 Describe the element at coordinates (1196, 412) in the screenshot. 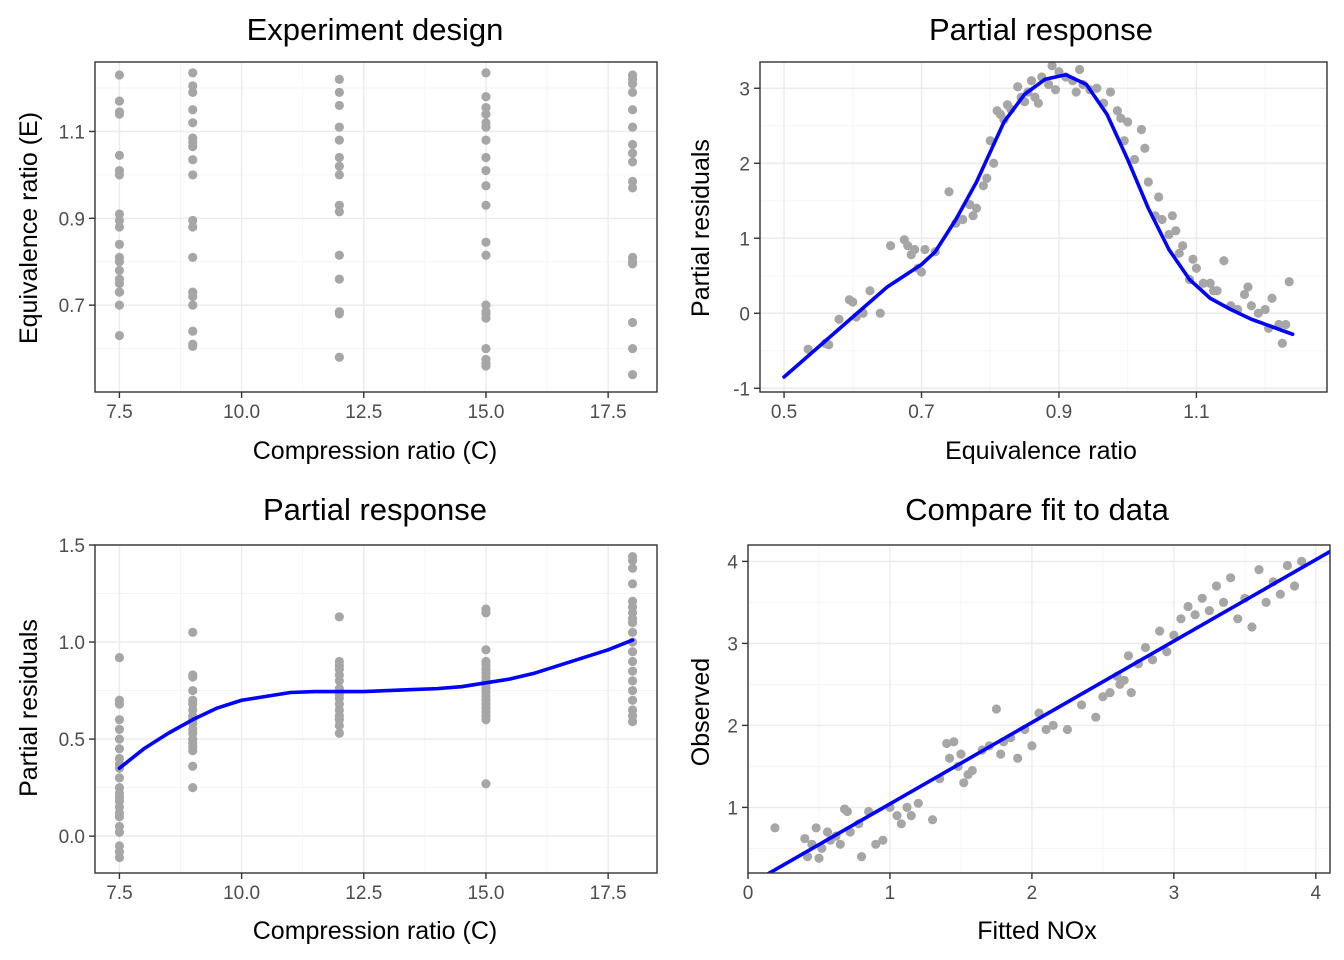

I see `x-tick-label: 1.1` at that location.